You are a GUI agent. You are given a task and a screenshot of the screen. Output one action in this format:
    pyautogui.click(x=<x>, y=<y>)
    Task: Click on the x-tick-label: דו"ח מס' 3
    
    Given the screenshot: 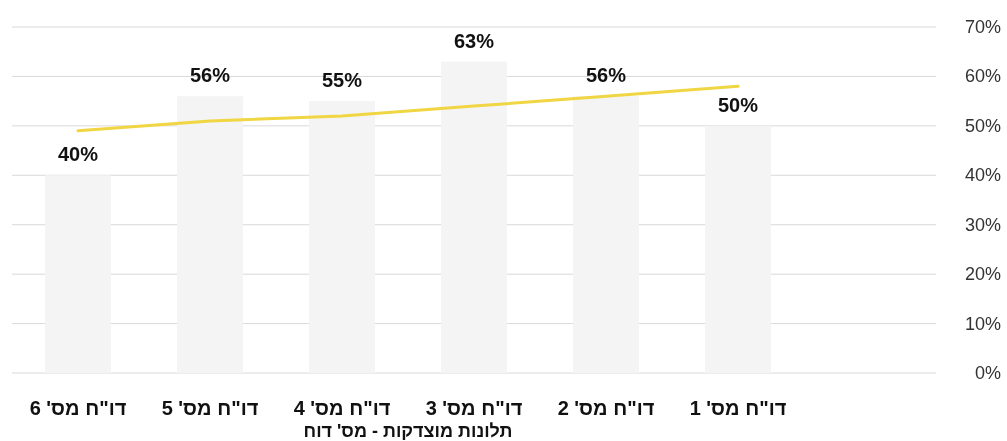 What is the action you would take?
    pyautogui.click(x=474, y=408)
    